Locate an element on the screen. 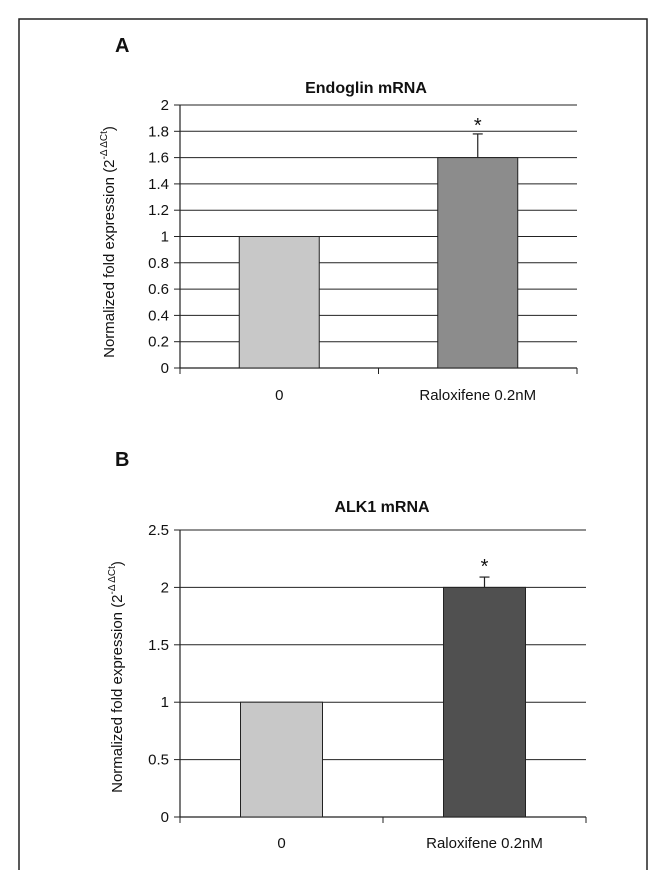 This screenshot has height=875, width=666. panel-b-significance-star: * is located at coordinates (485, 567).